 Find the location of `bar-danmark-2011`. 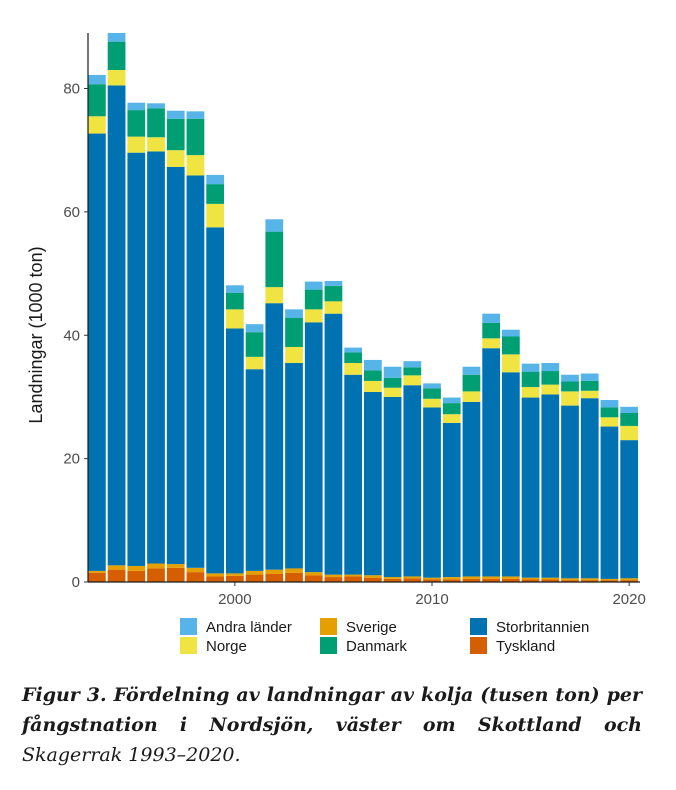

bar-danmark-2011 is located at coordinates (451, 409).